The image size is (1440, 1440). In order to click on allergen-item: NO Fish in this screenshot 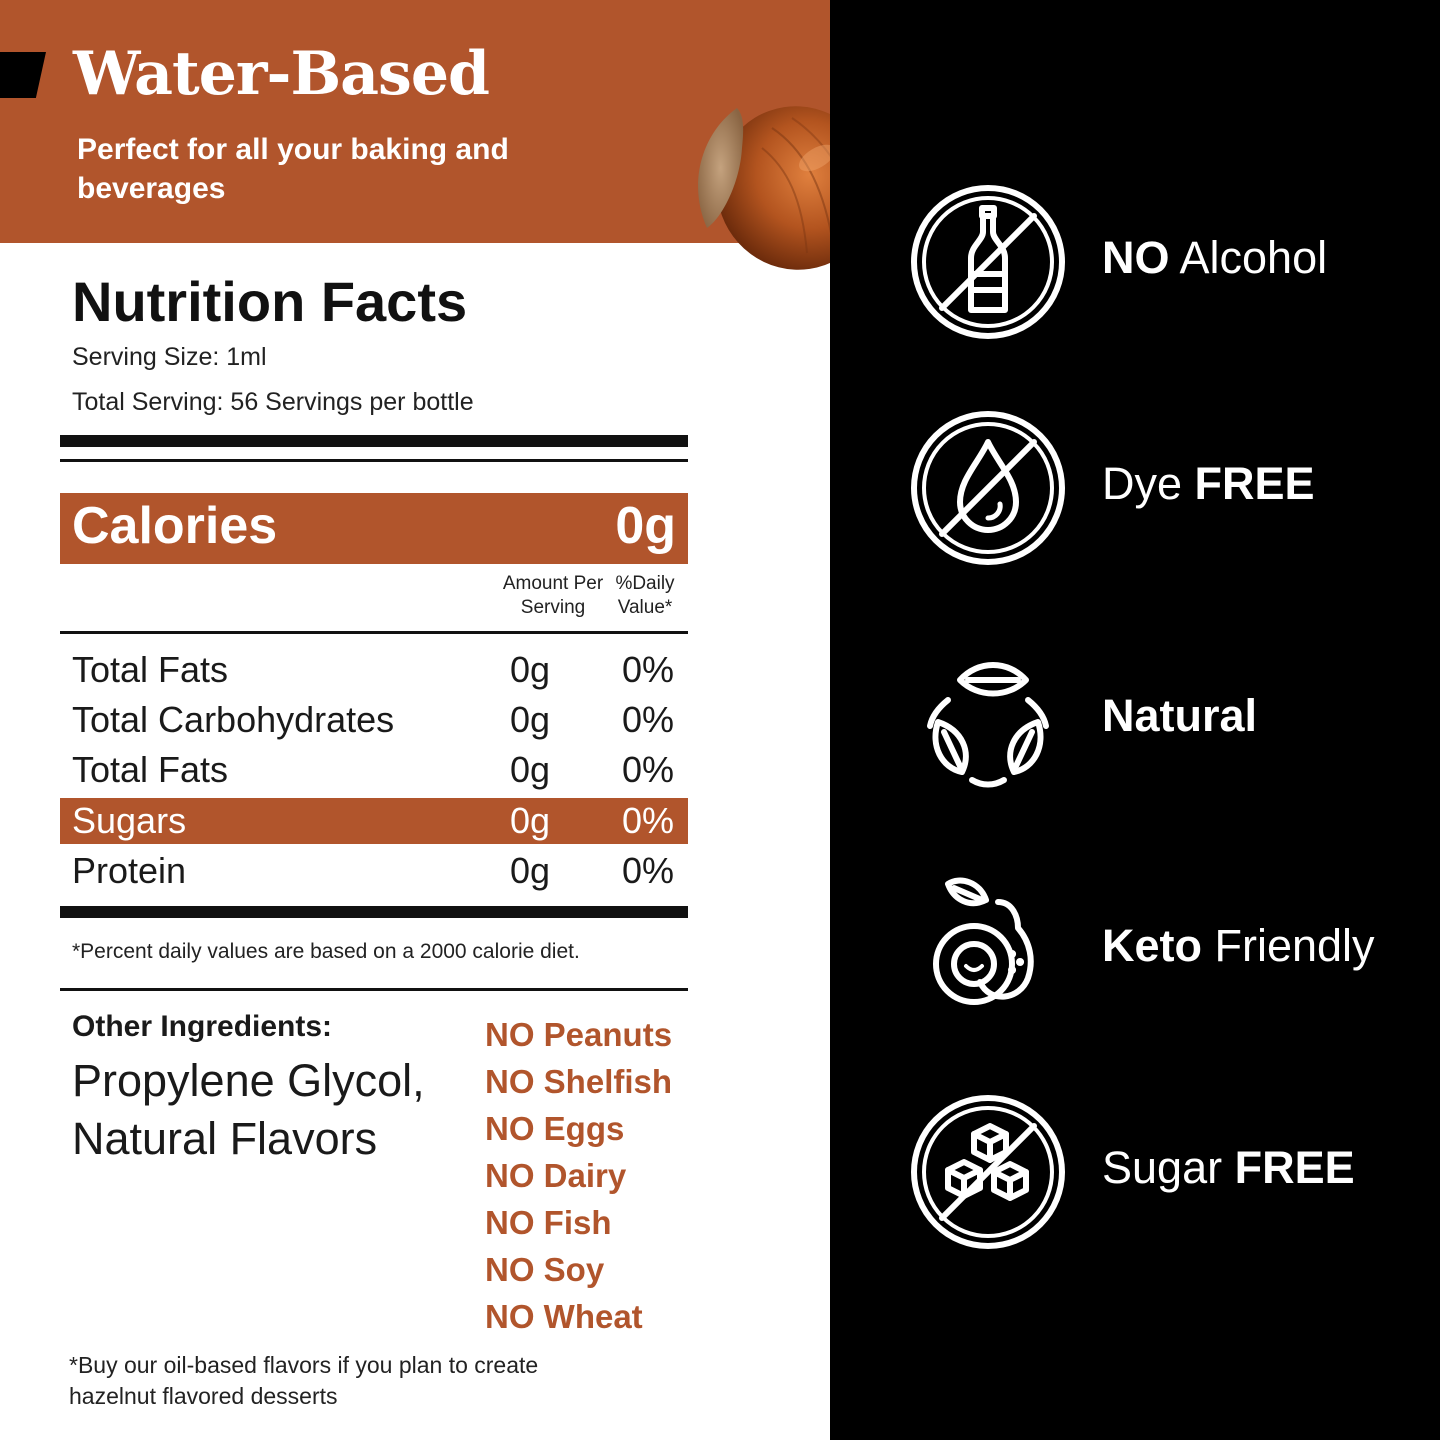, I will do `click(548, 1222)`.